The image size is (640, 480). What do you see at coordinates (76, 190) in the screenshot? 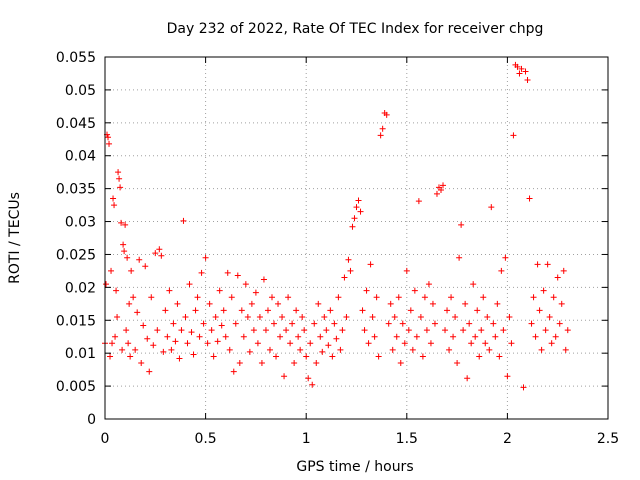
I see `y-tick-label: 0.035` at bounding box center [76, 190].